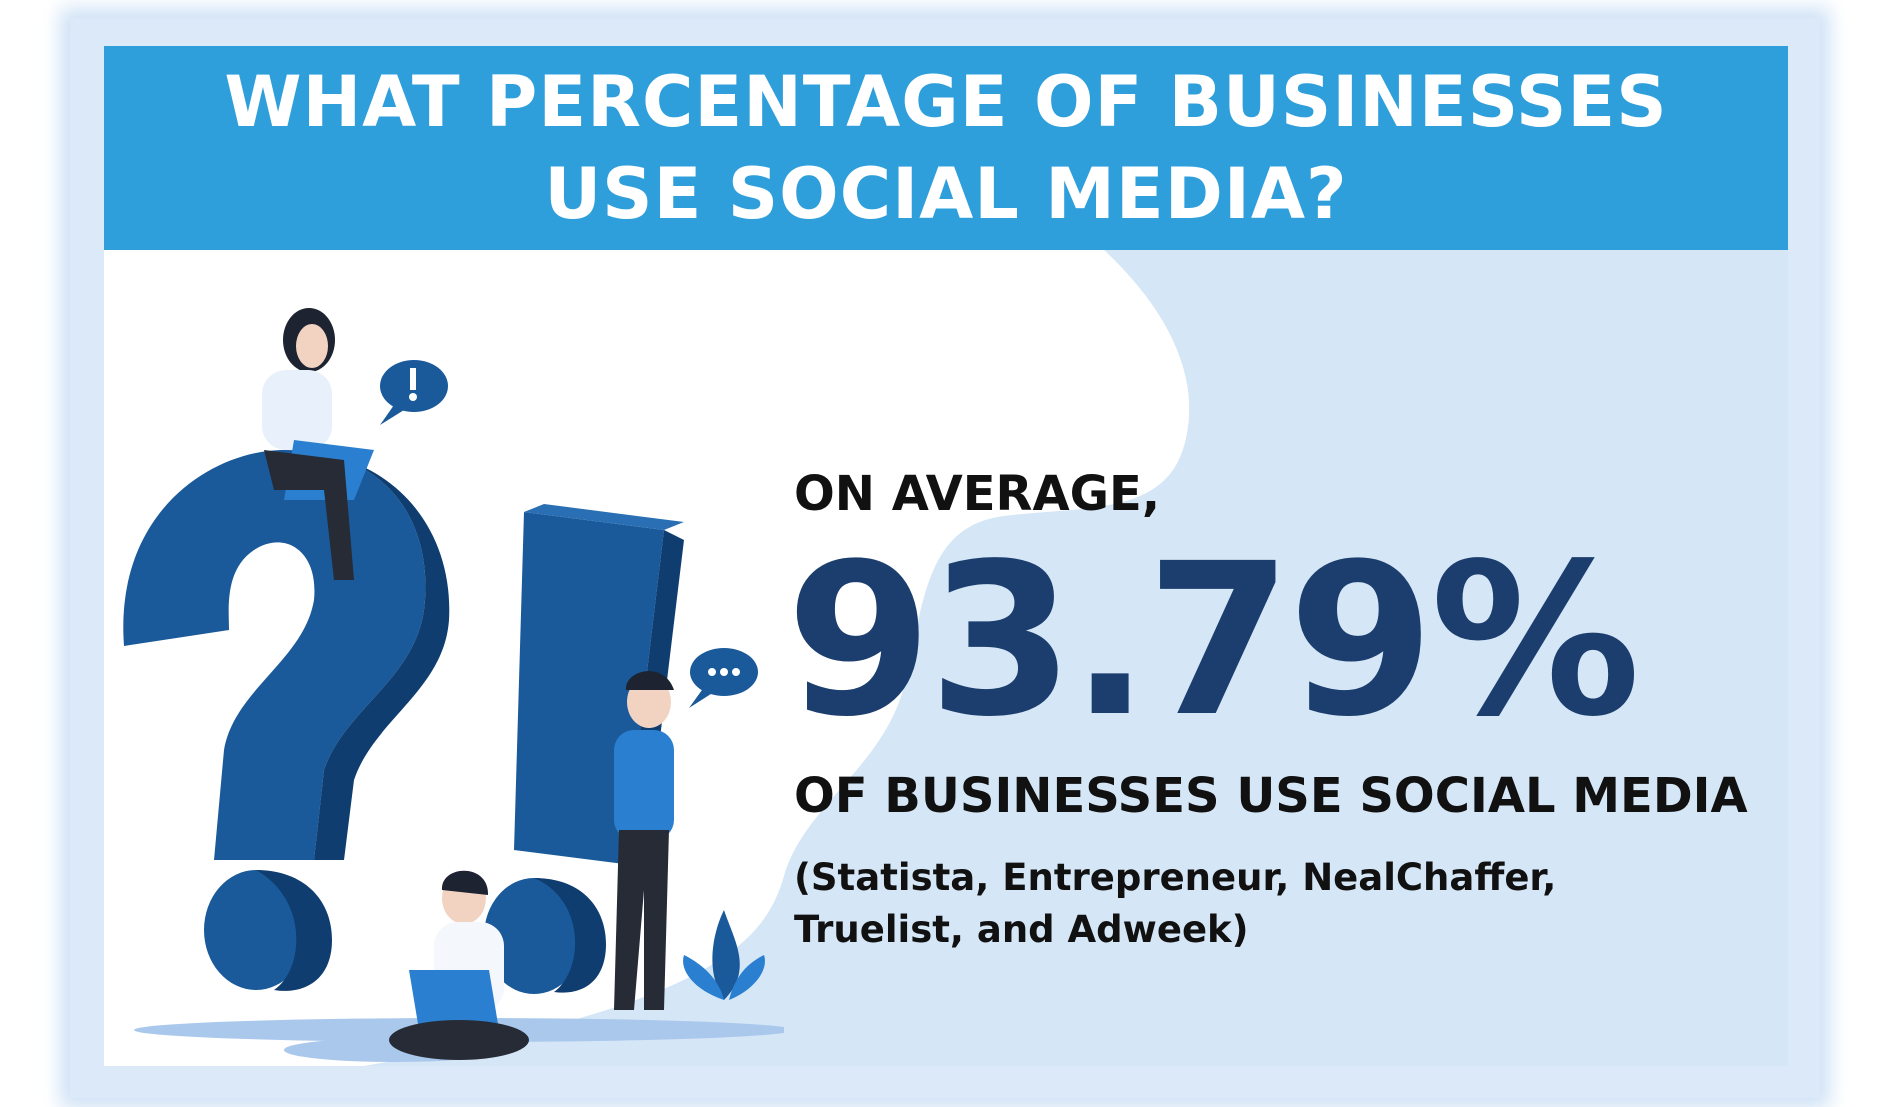 The width and height of the screenshot is (1881, 1107). What do you see at coordinates (584, 749) in the screenshot?
I see `exclamation-mark-illustration` at bounding box center [584, 749].